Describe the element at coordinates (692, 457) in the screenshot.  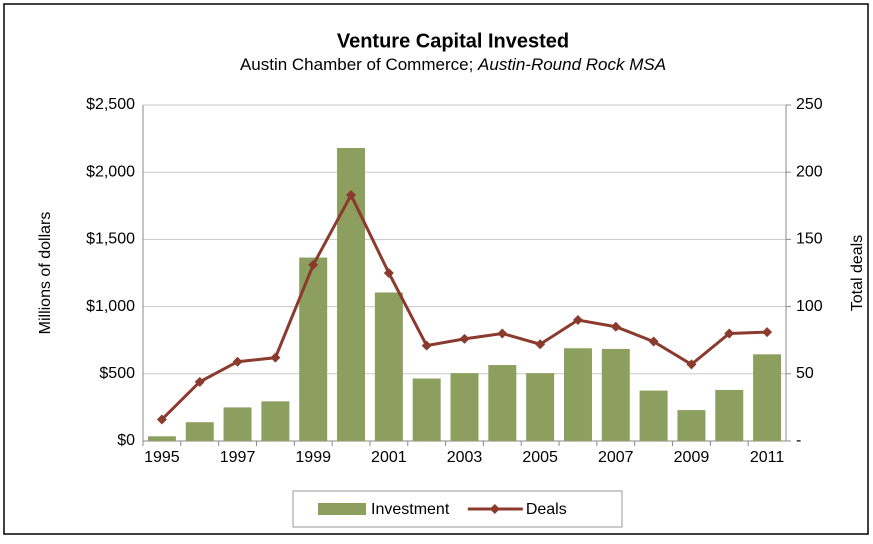
I see `x-tick-label: 2009` at that location.